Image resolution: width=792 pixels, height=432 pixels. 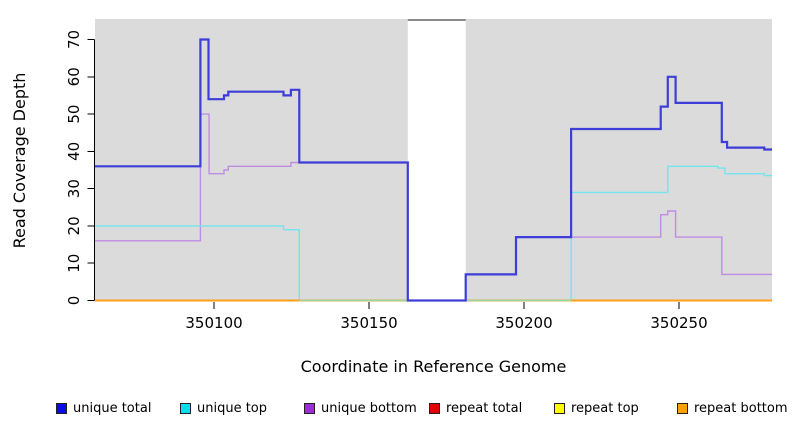 I want to click on legend-item-unique-bottom: unique bottom, so click(x=360, y=408).